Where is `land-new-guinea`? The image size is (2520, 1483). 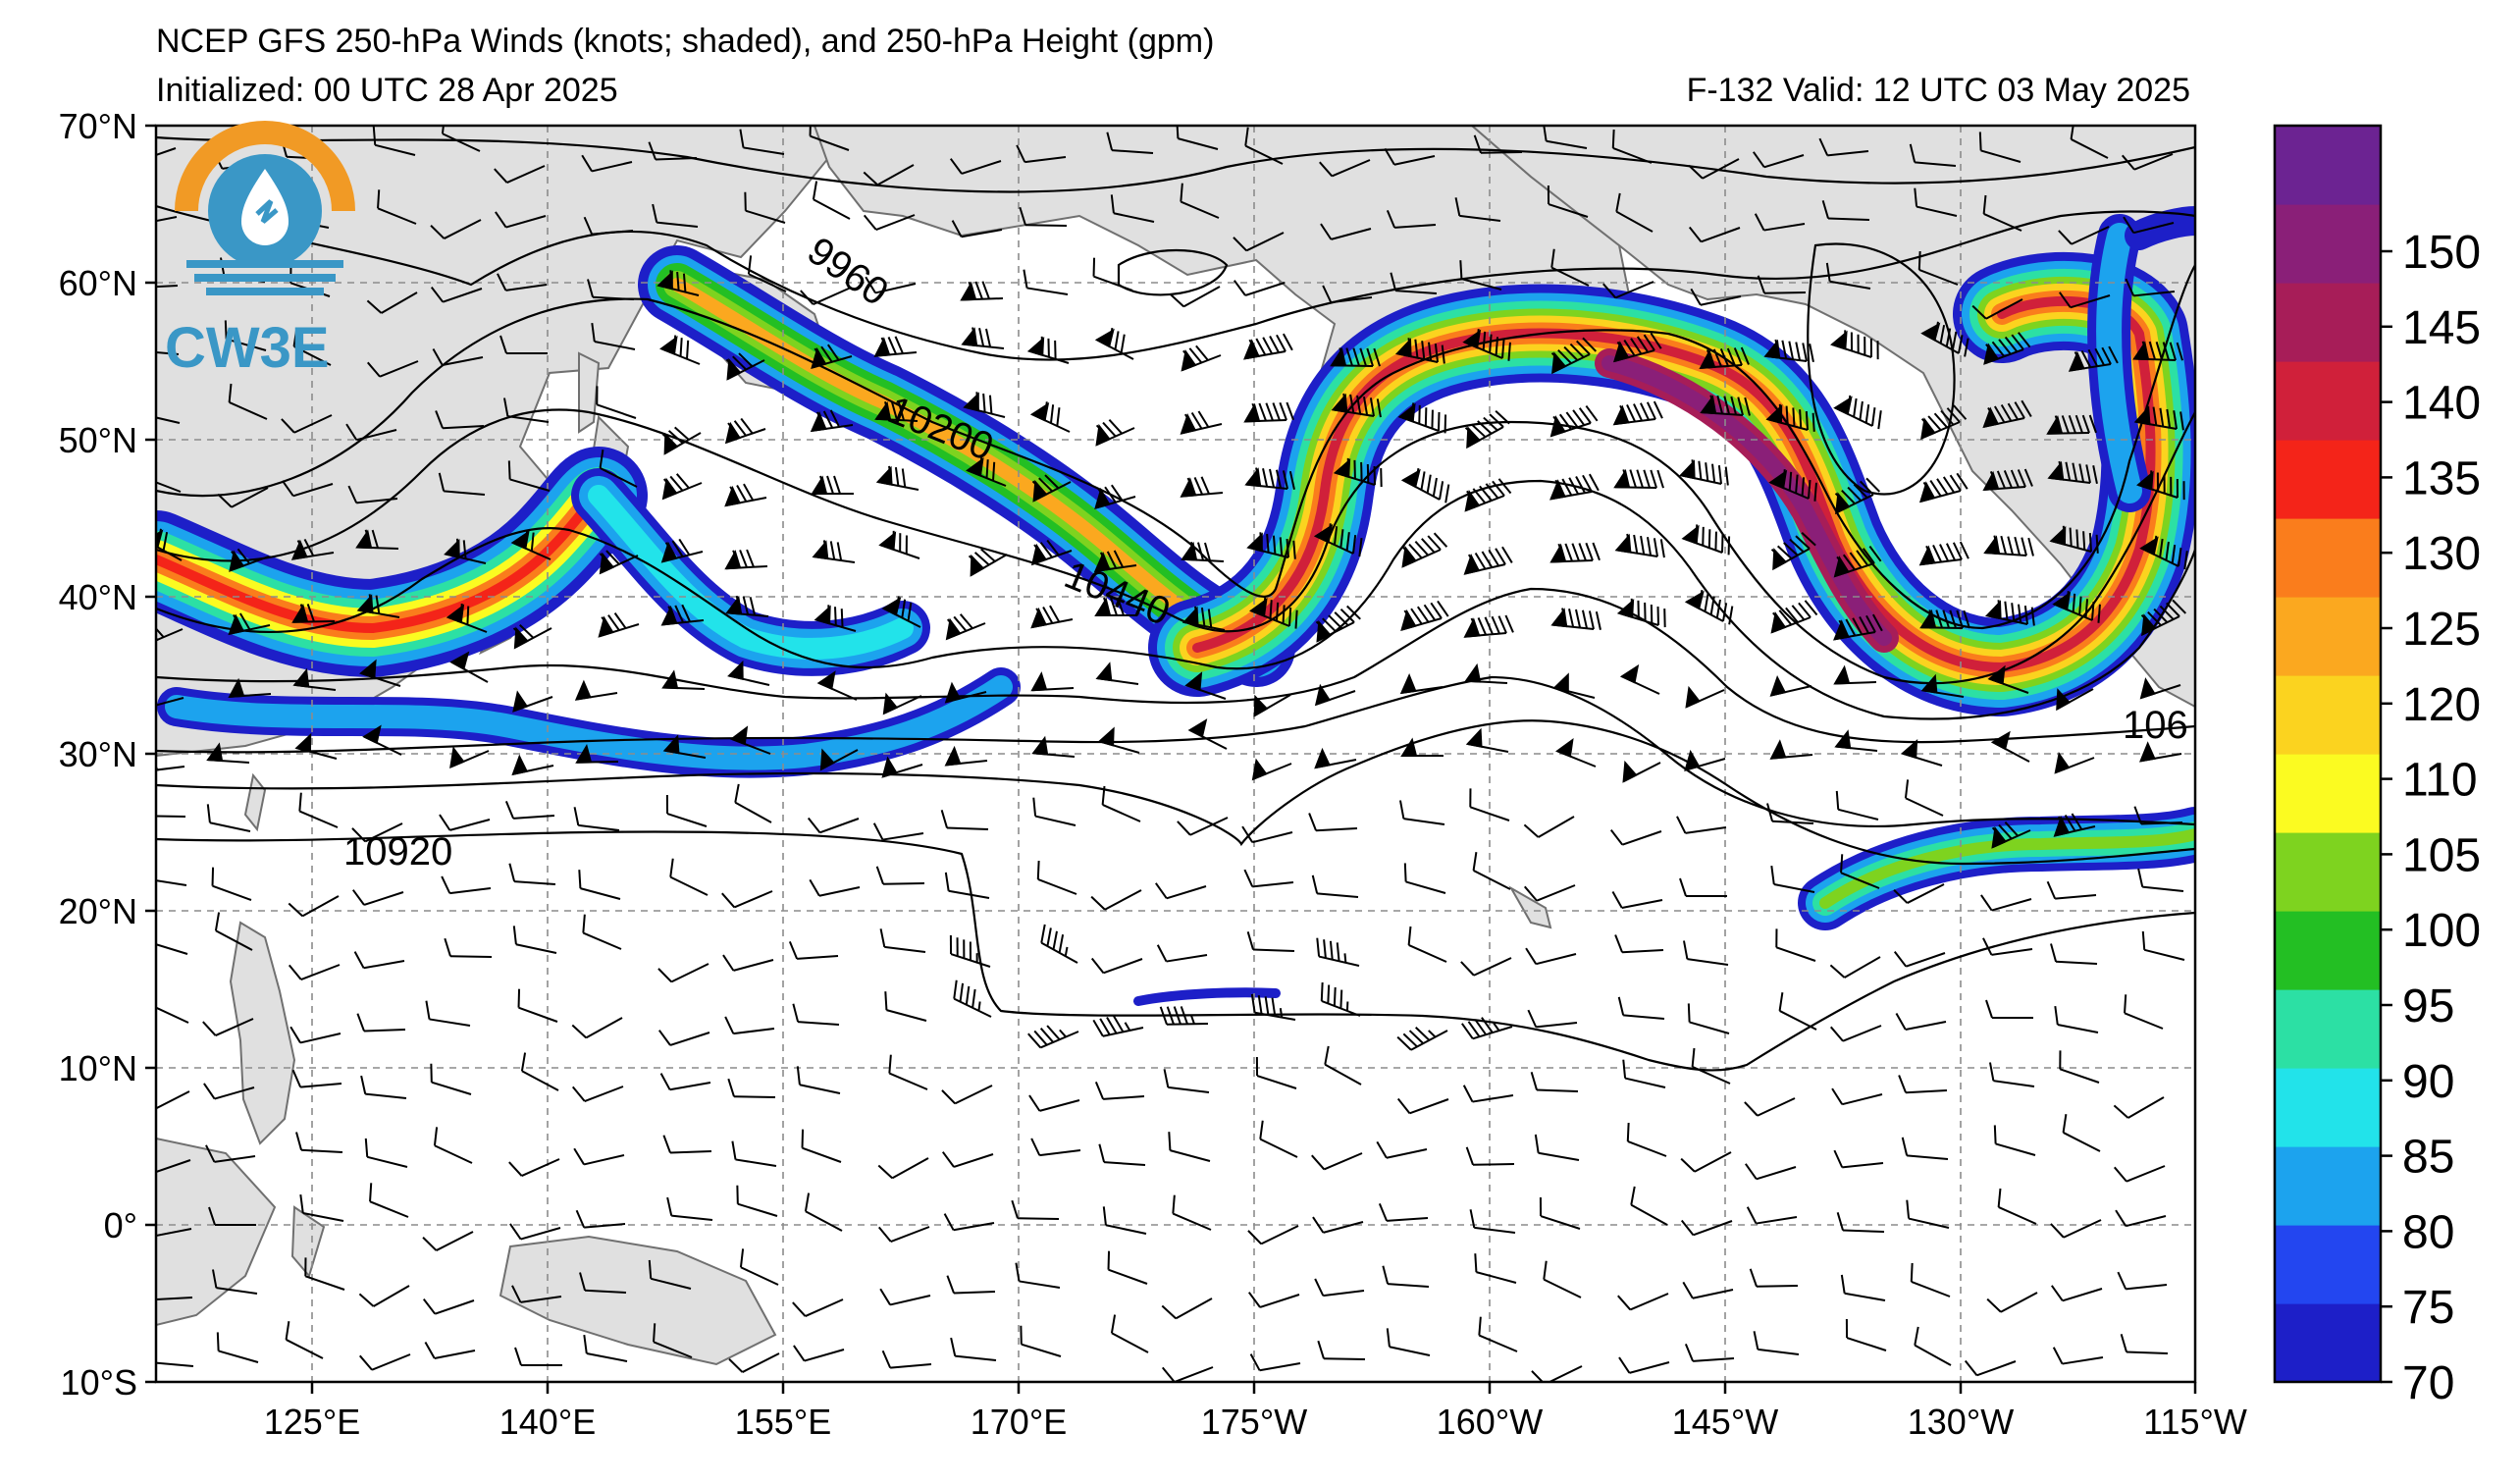 land-new-guinea is located at coordinates (638, 1300).